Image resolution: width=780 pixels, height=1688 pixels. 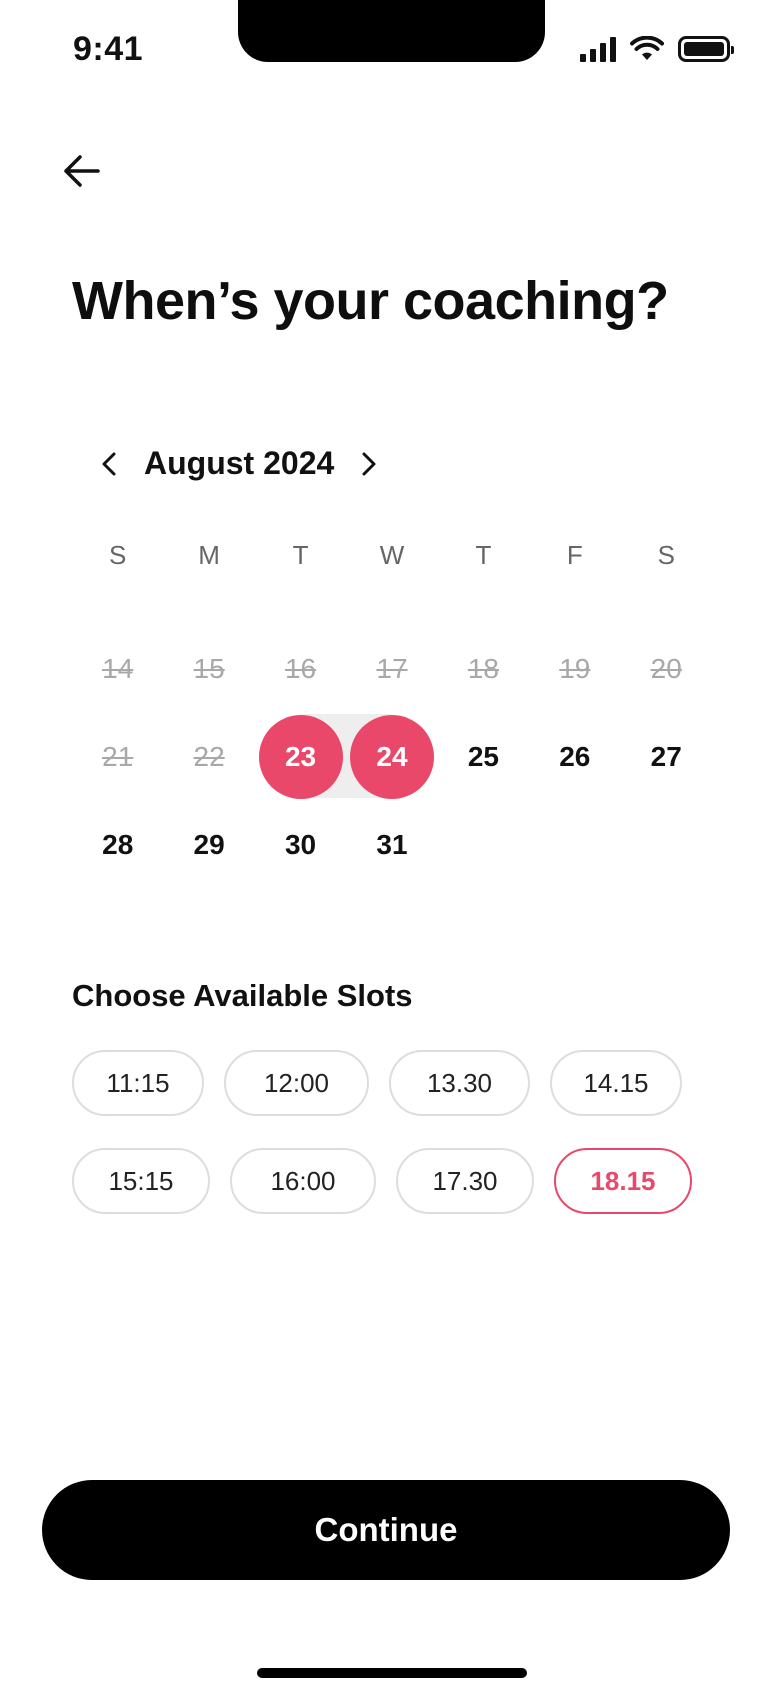 I want to click on calendar-day-selected: 23, so click(x=300, y=757).